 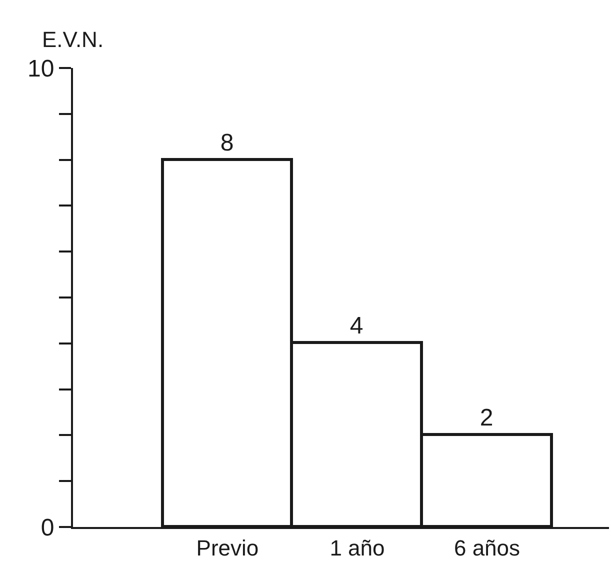 What do you see at coordinates (73, 39) in the screenshot?
I see `y-axis-title: E.V.N.` at bounding box center [73, 39].